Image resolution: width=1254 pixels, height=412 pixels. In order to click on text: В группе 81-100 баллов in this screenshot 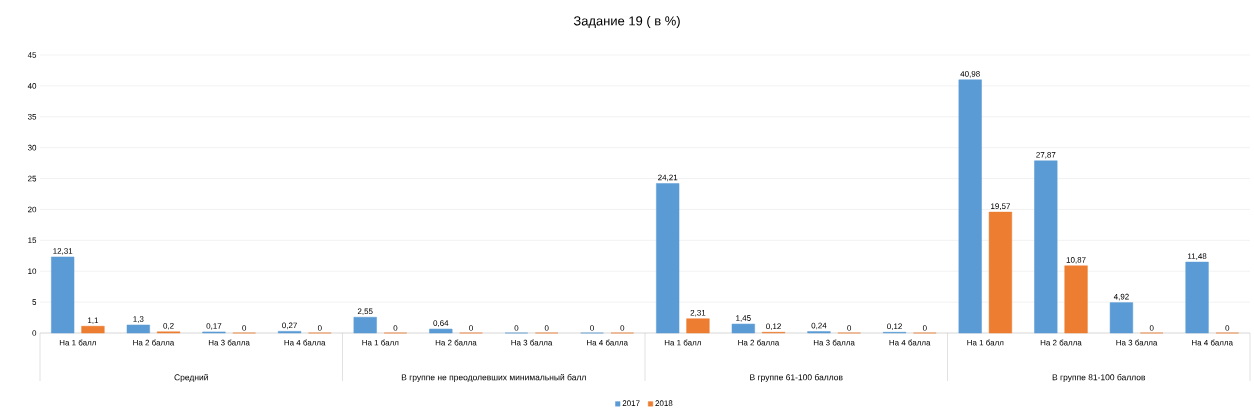, I will do `click(1099, 378)`.